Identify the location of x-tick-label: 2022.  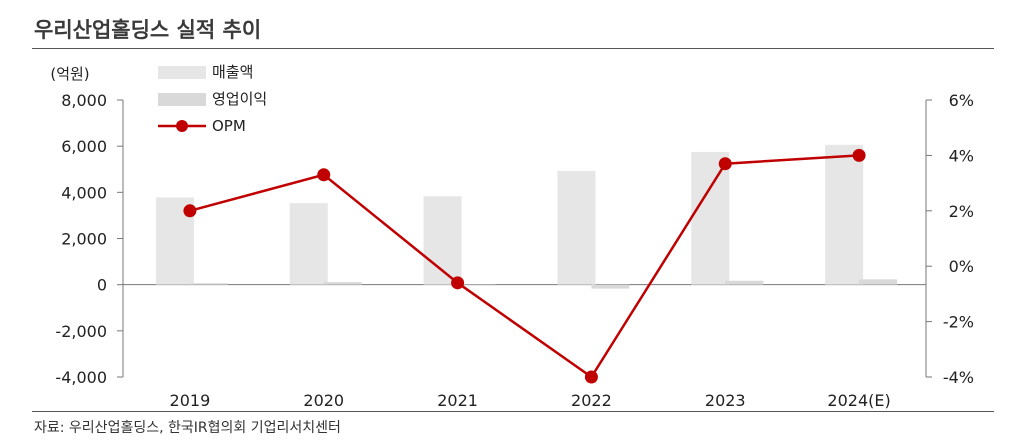
(591, 400).